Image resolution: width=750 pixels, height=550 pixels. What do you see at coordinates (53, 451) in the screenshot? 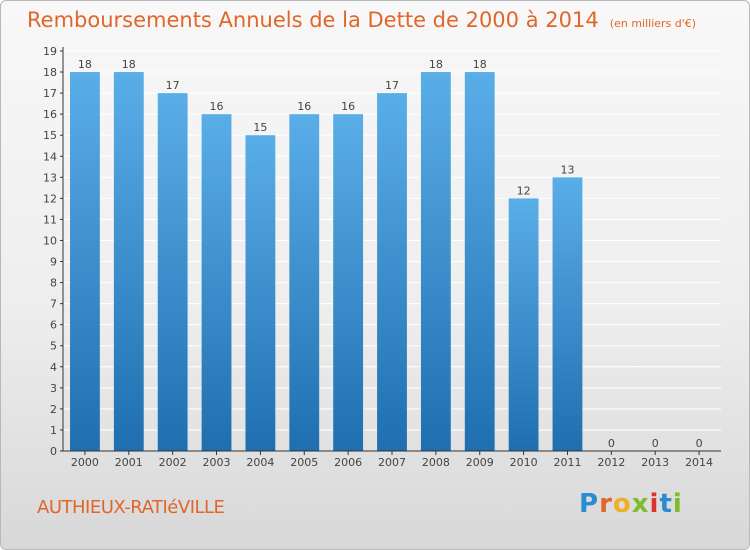
I see `y-tick-label: 0` at bounding box center [53, 451].